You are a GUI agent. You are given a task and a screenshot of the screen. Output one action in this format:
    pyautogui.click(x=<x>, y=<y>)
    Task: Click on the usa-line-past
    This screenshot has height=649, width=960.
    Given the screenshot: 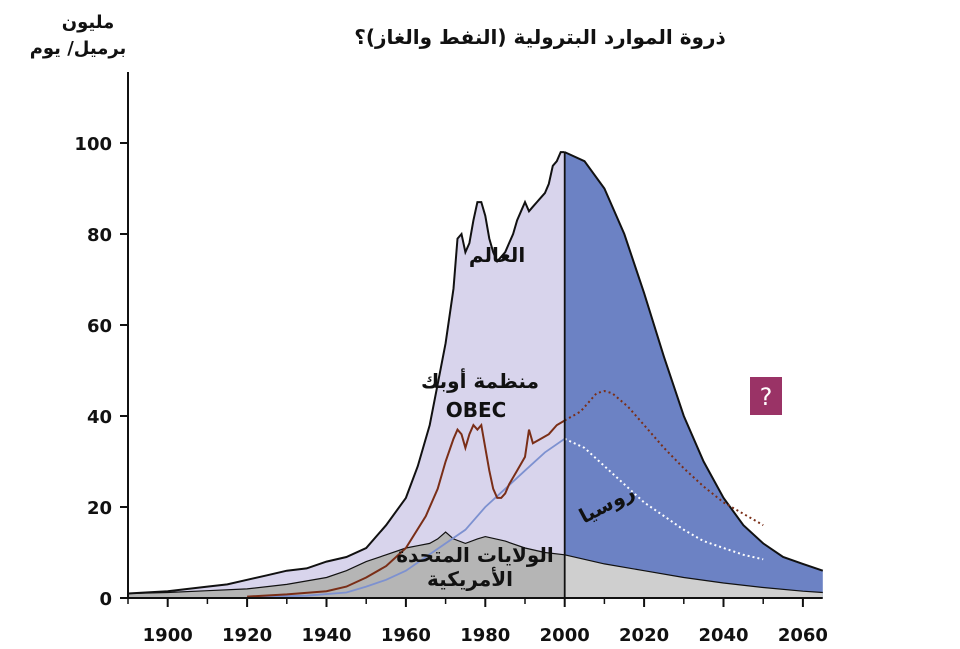 What is the action you would take?
    pyautogui.click(x=346, y=563)
    